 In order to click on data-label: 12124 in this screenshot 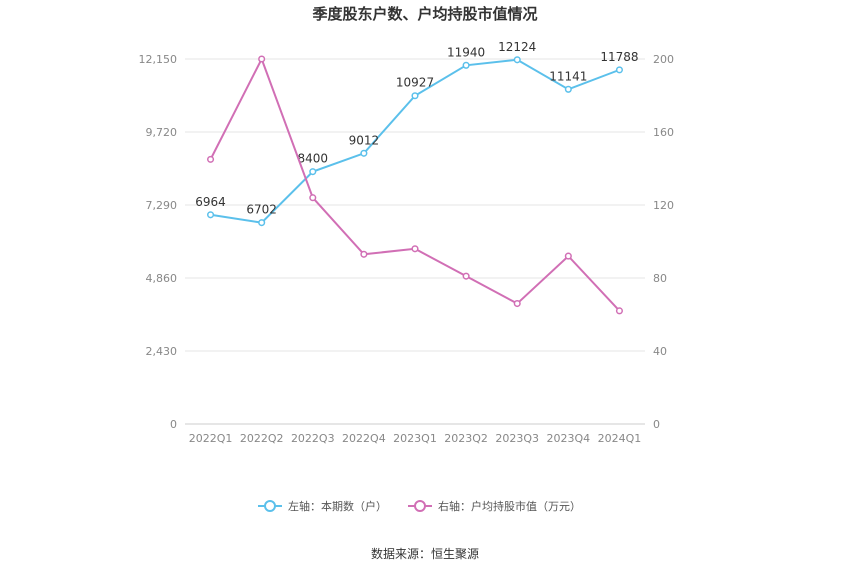, I will do `click(517, 47)`.